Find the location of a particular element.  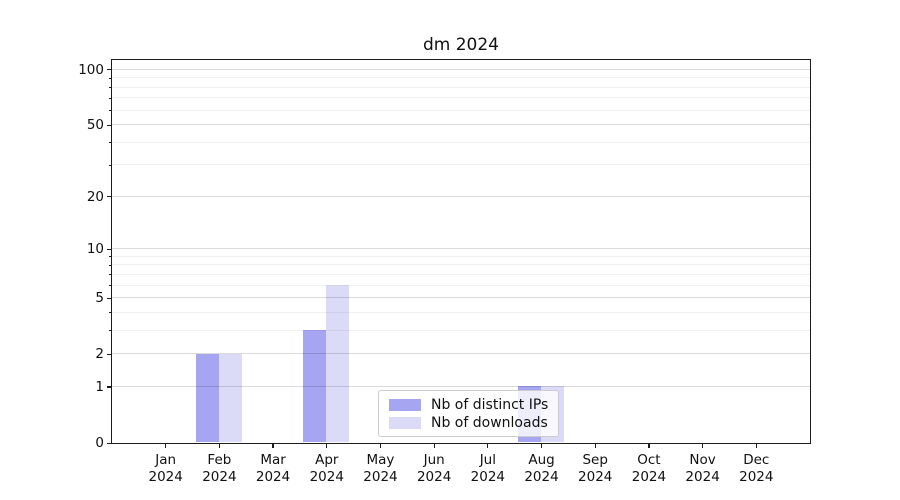

legend-item-distinct-ips: Nb of distinct IPs is located at coordinates (468, 404).